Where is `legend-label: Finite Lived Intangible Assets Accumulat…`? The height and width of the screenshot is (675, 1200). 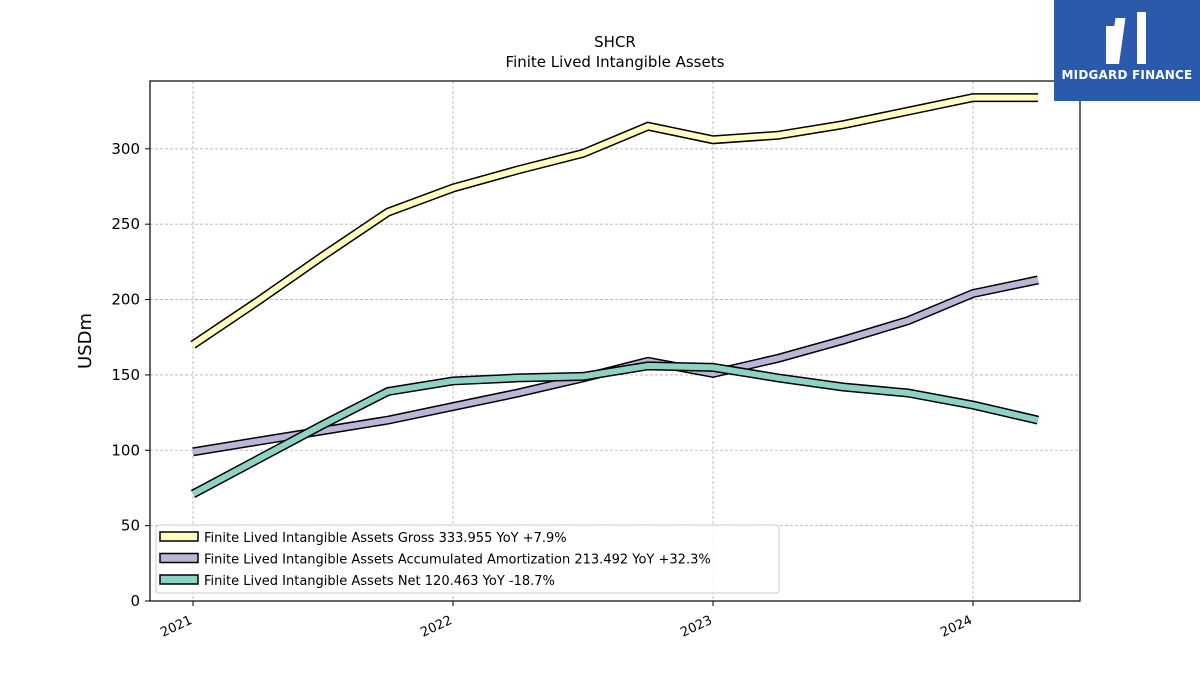 legend-label: Finite Lived Intangible Assets Accumulat… is located at coordinates (457, 560).